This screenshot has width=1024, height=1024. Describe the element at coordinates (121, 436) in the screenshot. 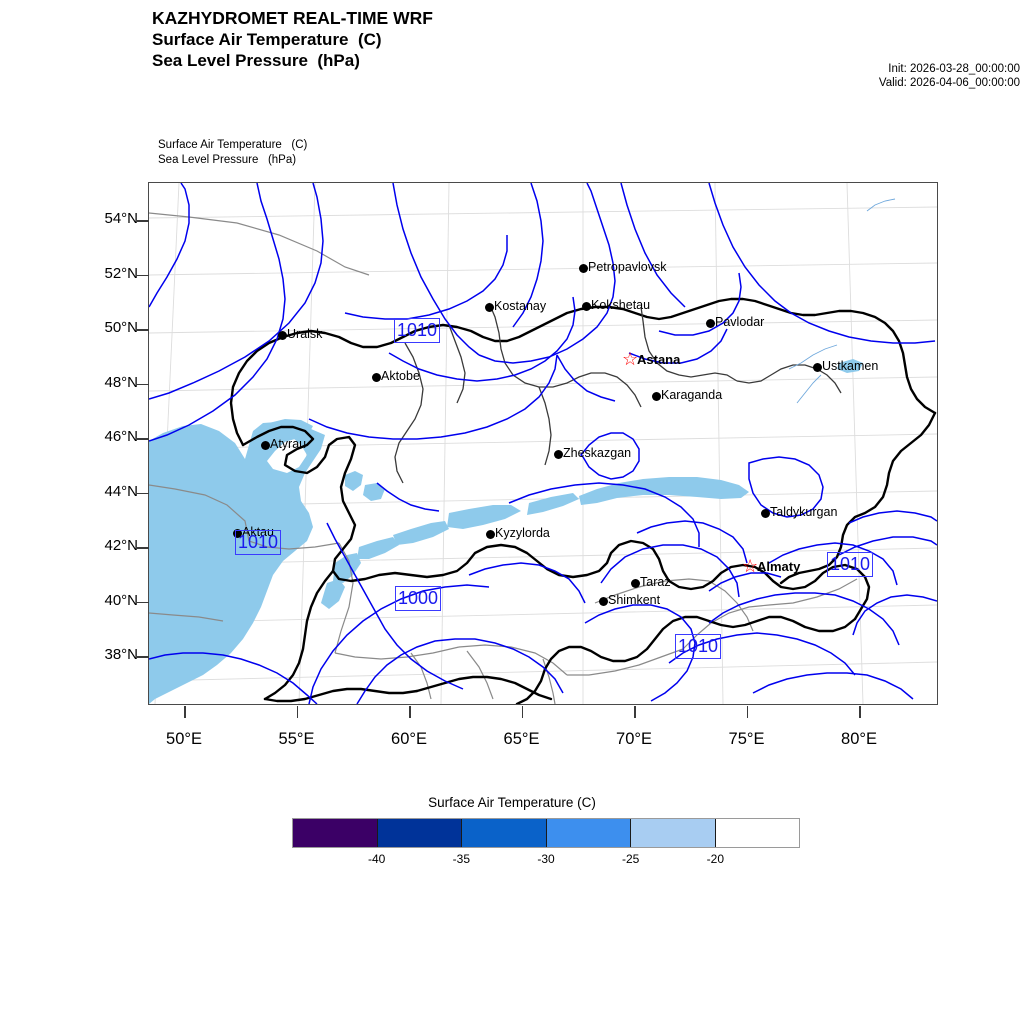

I see `latitude-tick-label: 46°N` at that location.